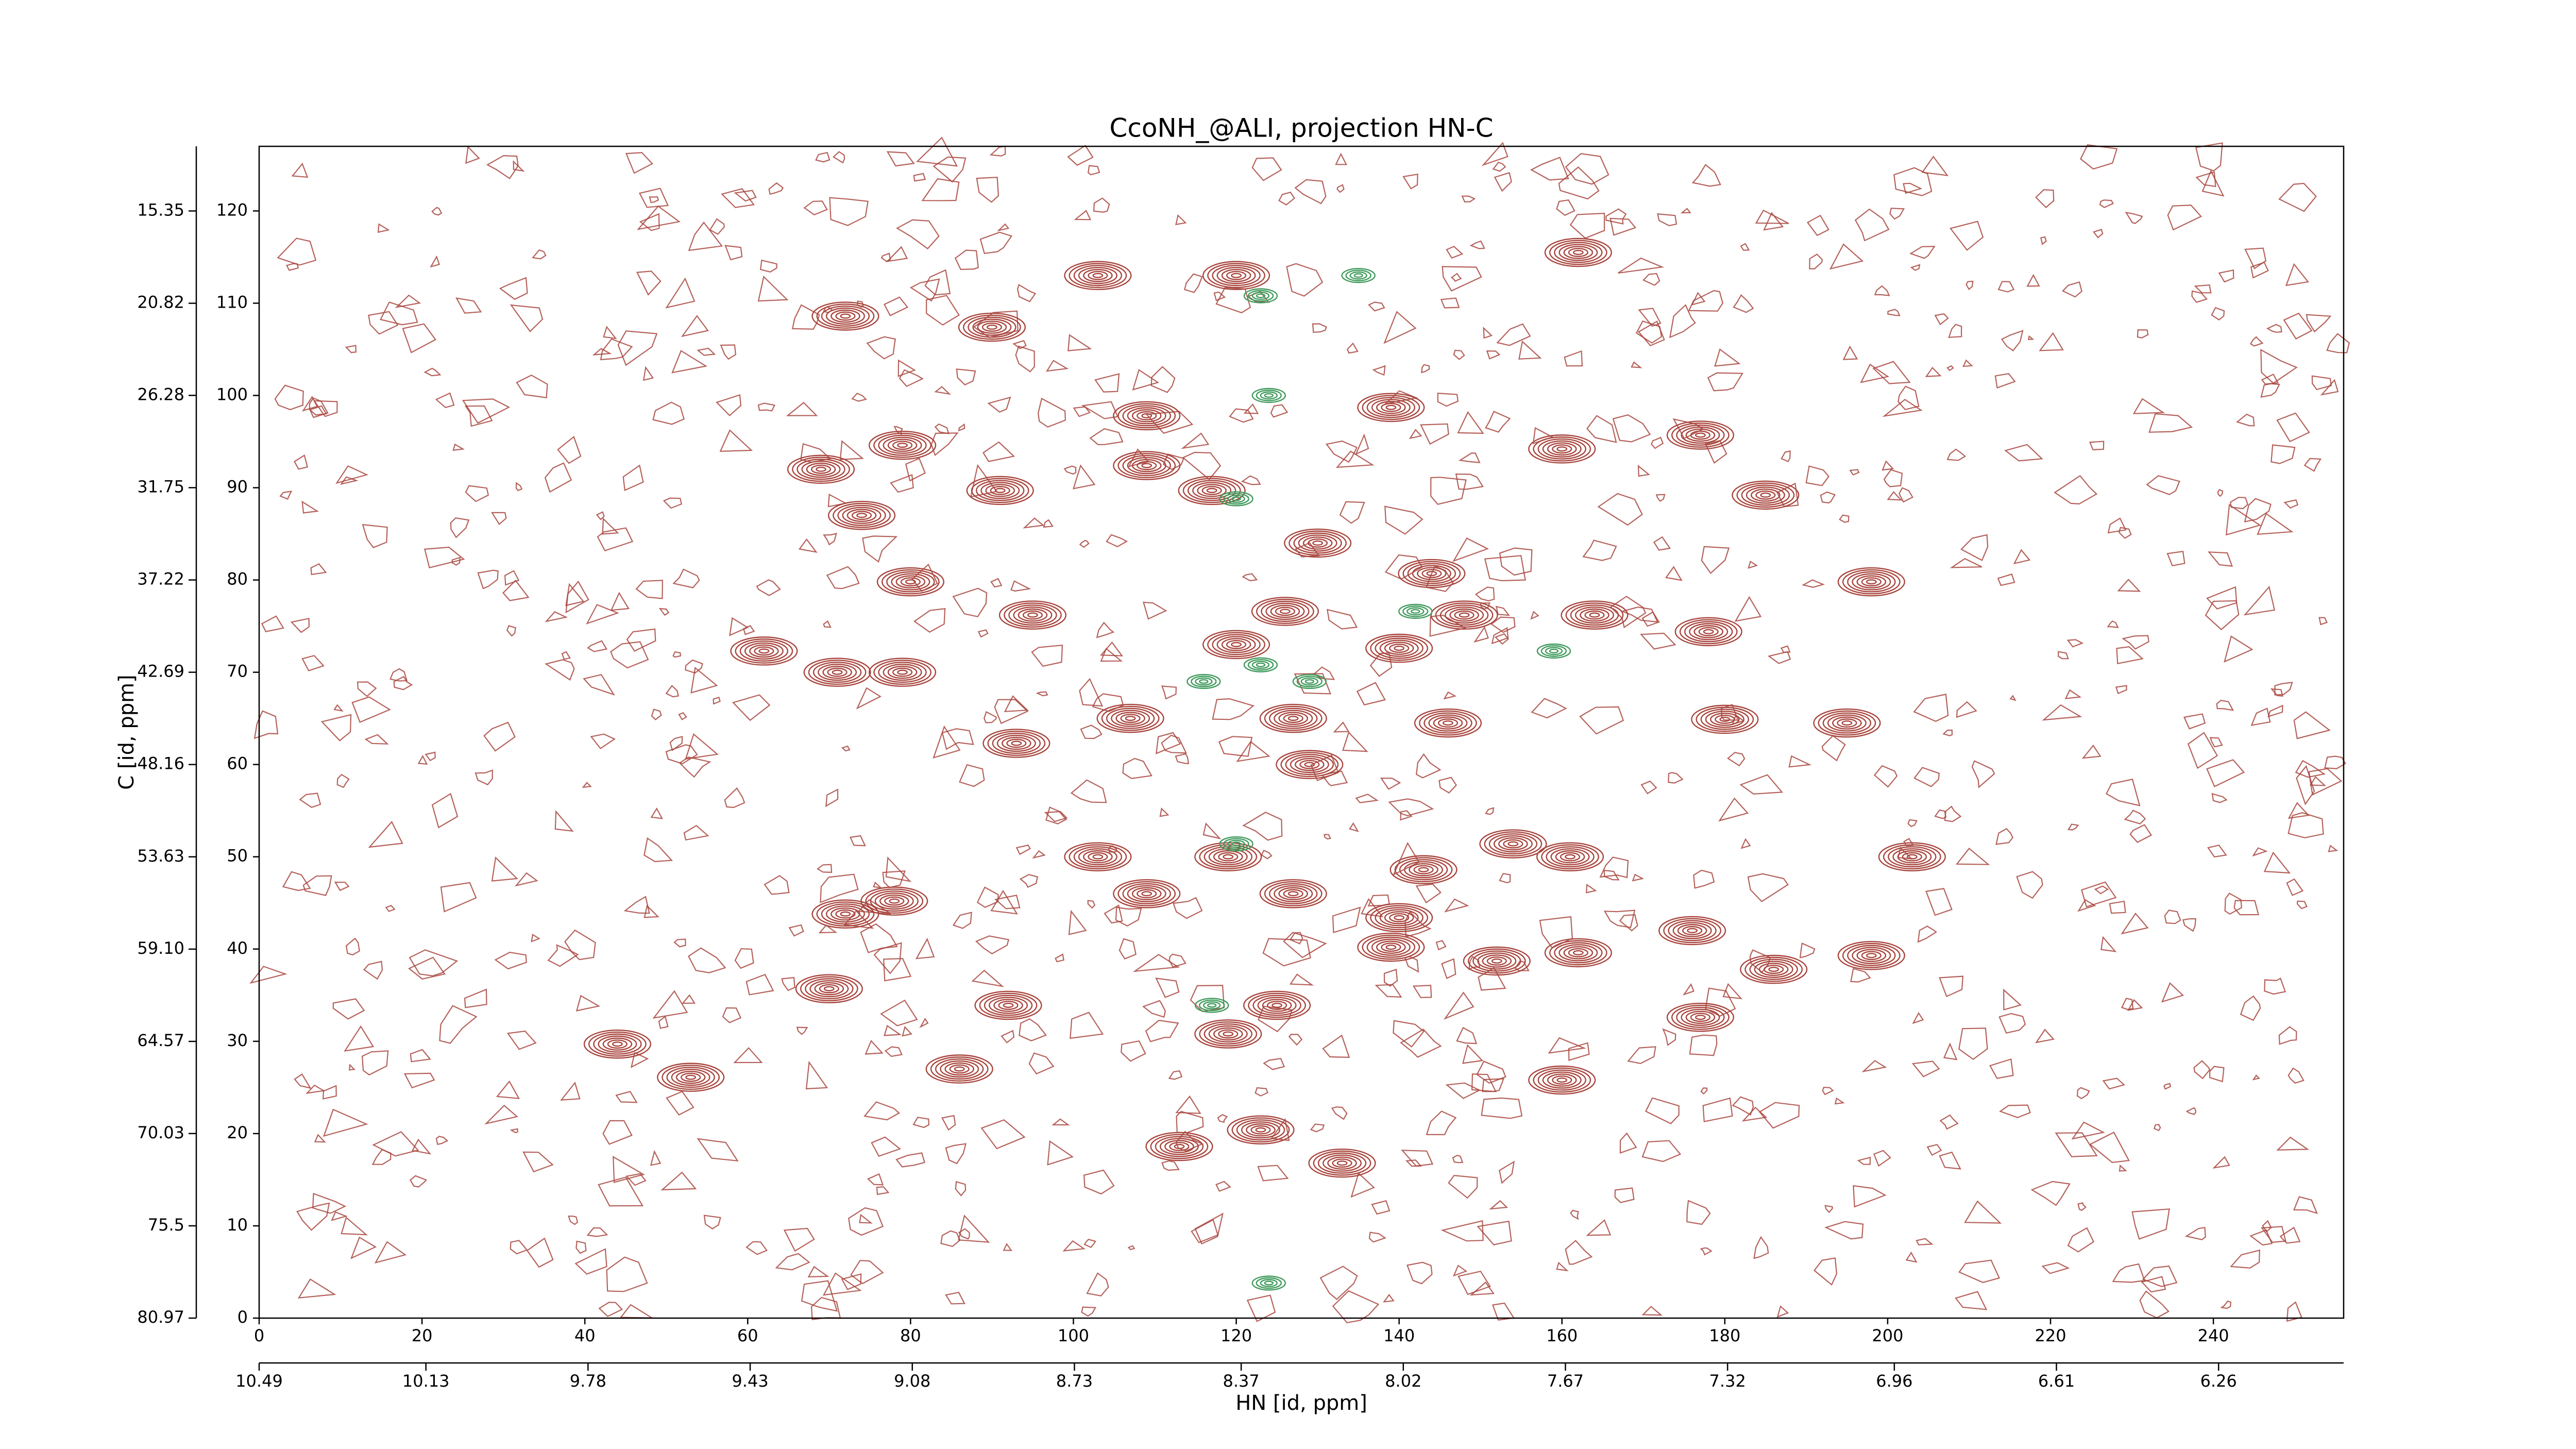  What do you see at coordinates (232, 302) in the screenshot?
I see `y-tick-label: 110` at bounding box center [232, 302].